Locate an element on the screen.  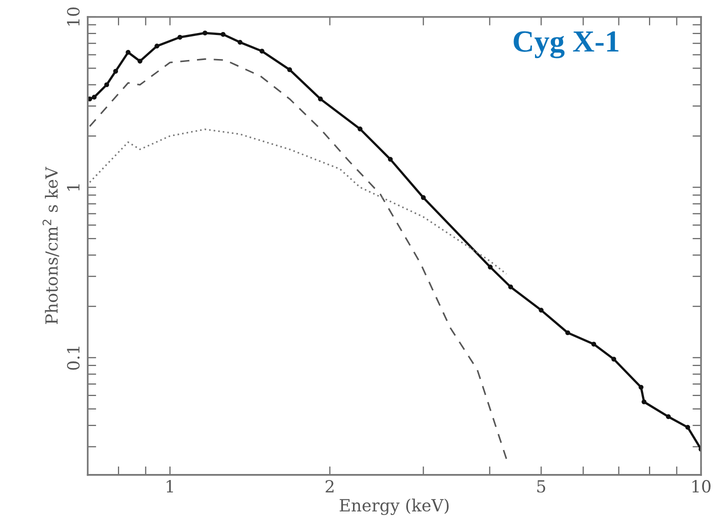
x-axis-title: Energy (keV) is located at coordinates (394, 507).